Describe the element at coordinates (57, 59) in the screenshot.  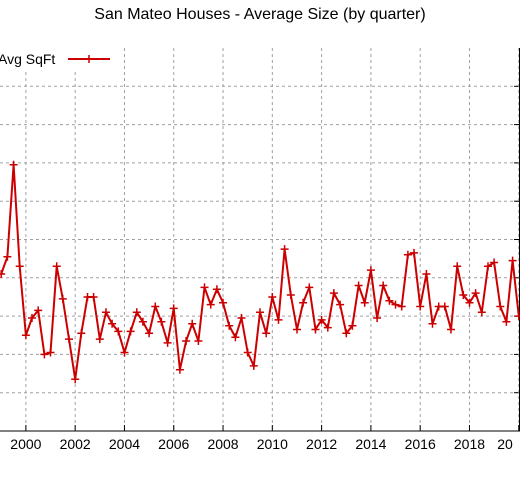
I see `legend: Avg SqFt` at that location.